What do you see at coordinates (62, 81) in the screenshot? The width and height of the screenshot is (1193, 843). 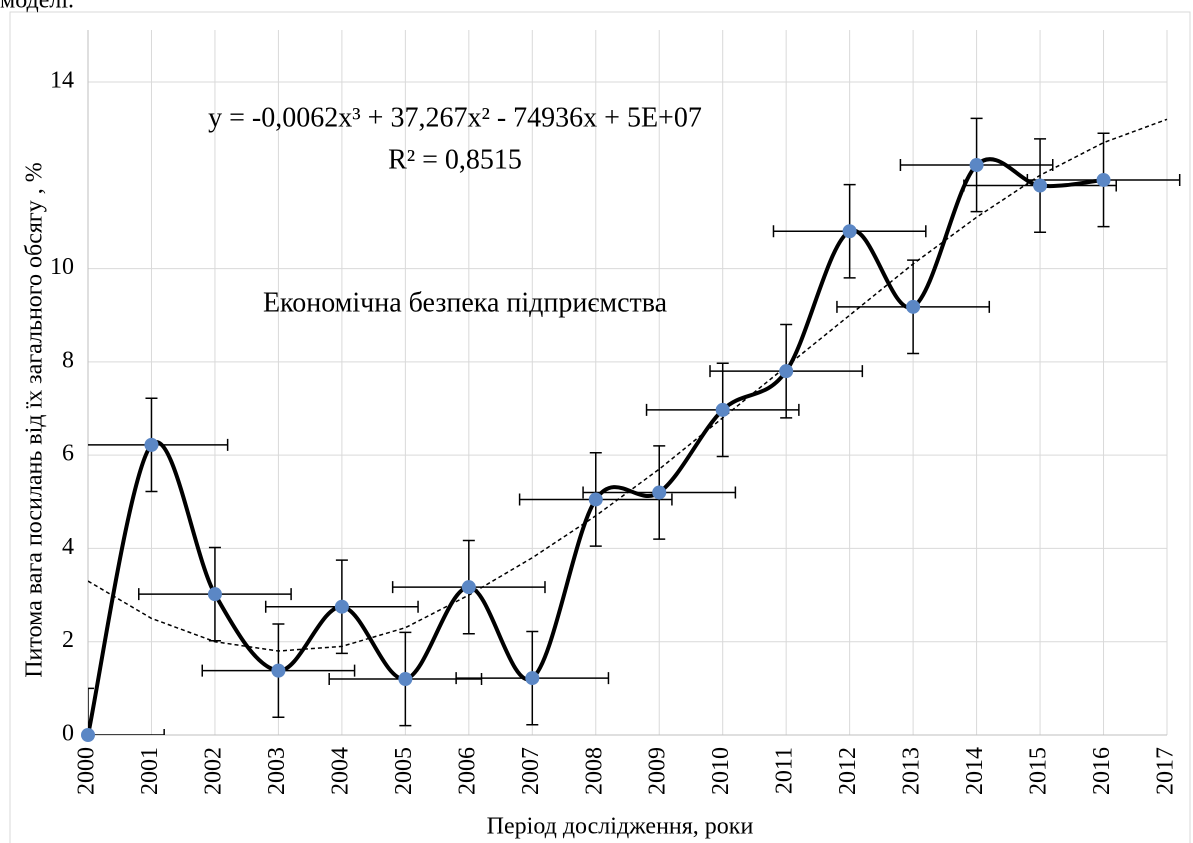 I see `y-tick-label: 14` at bounding box center [62, 81].